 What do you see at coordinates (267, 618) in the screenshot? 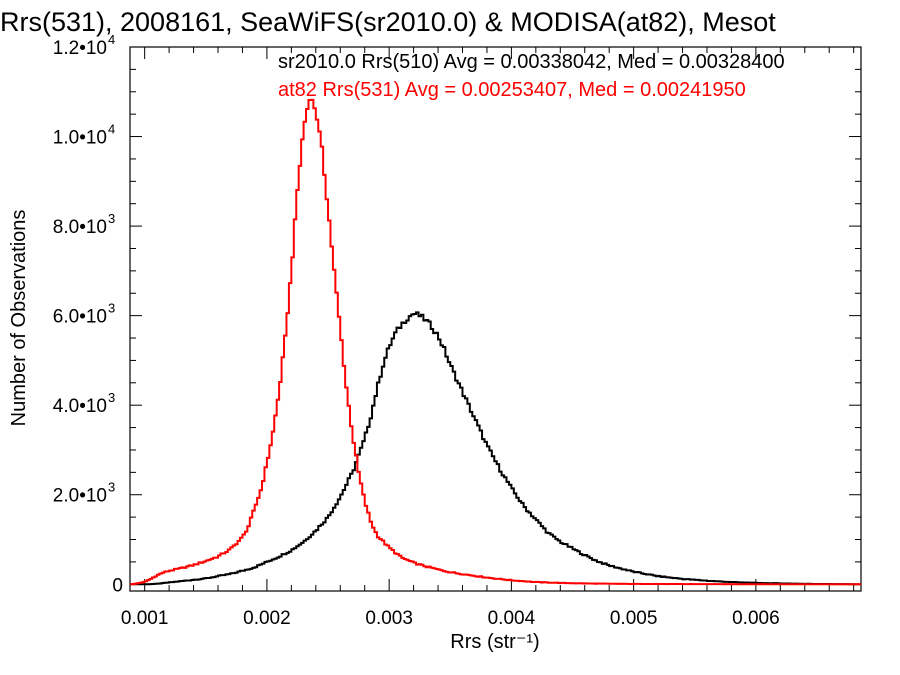
I see `x-tick-label: 0.002` at bounding box center [267, 618].